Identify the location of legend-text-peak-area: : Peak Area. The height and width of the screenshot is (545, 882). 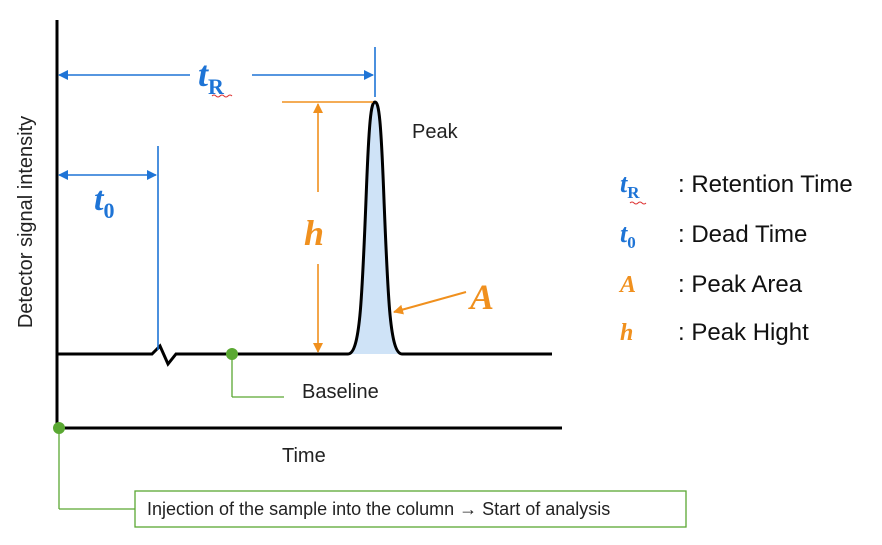
(740, 284).